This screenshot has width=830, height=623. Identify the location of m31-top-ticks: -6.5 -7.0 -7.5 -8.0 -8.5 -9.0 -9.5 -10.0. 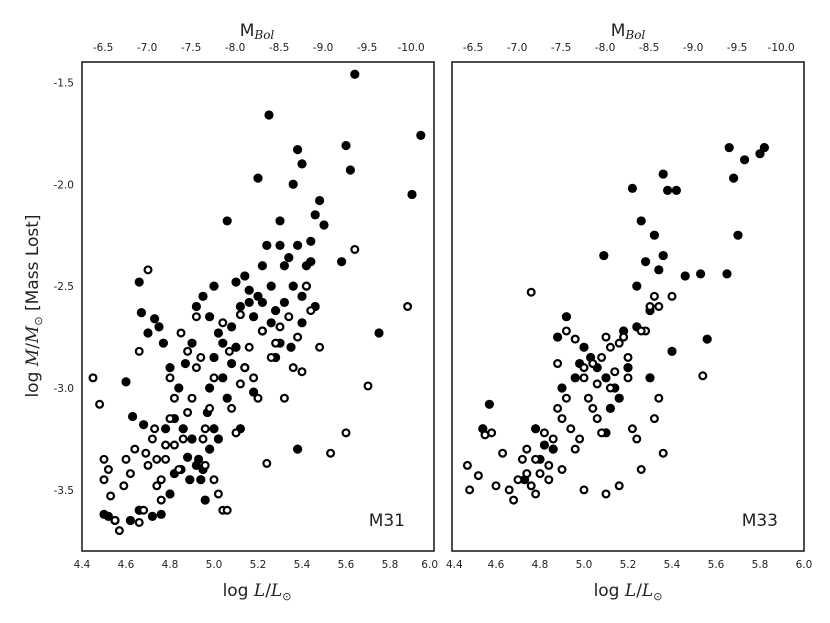
(259, 48).